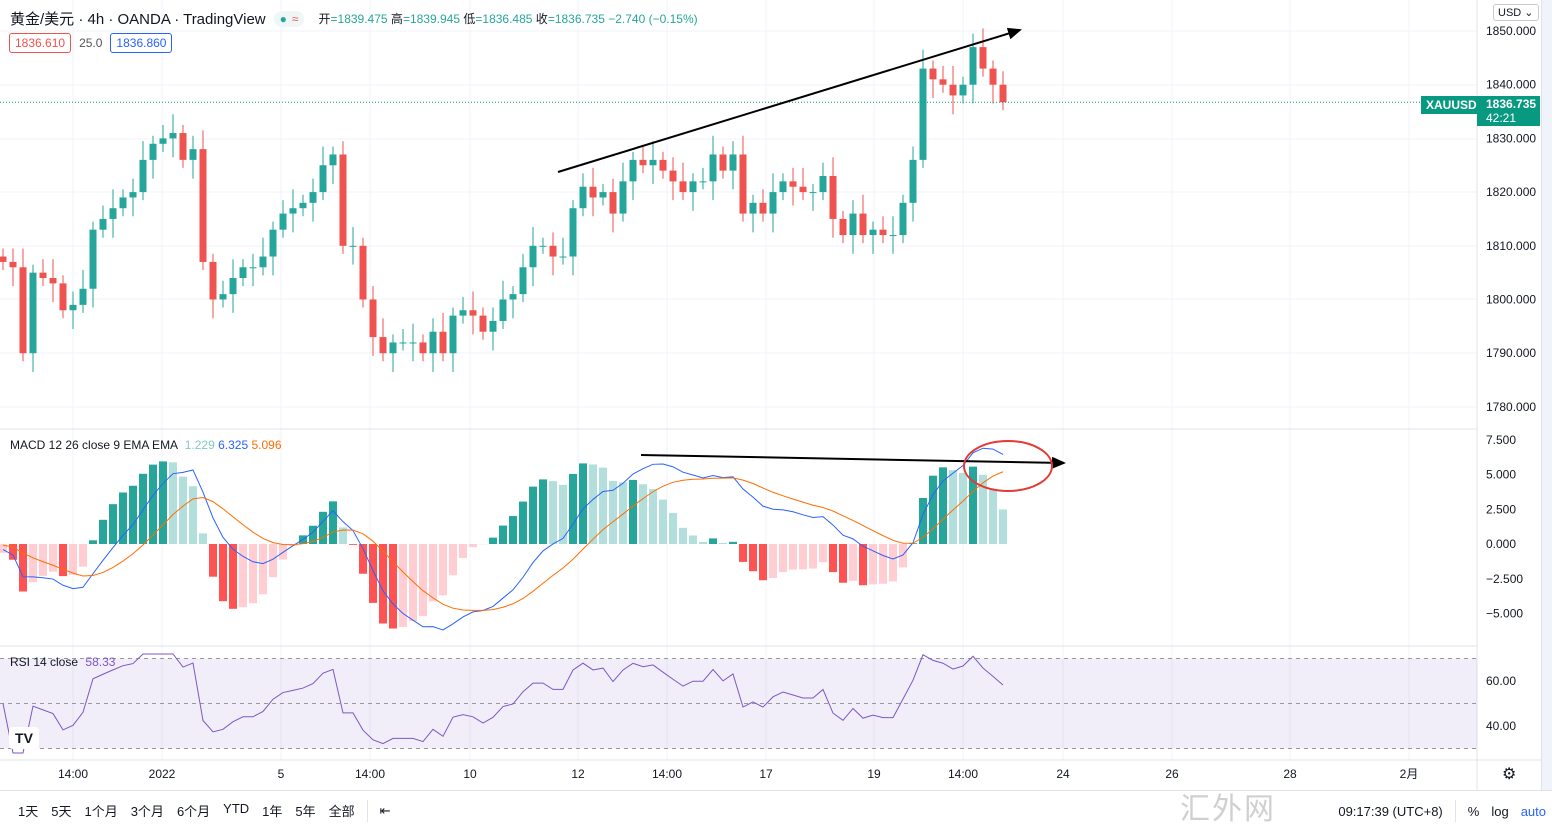 The width and height of the screenshot is (1552, 831). Describe the element at coordinates (1533, 811) in the screenshot. I see `auto-scale-toggle: auto` at that location.